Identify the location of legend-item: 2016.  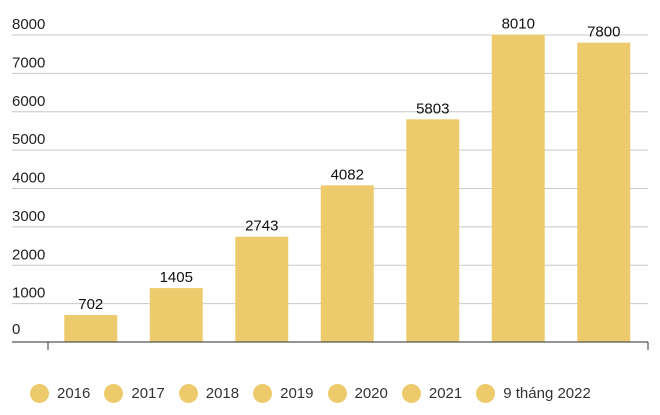
(60, 393).